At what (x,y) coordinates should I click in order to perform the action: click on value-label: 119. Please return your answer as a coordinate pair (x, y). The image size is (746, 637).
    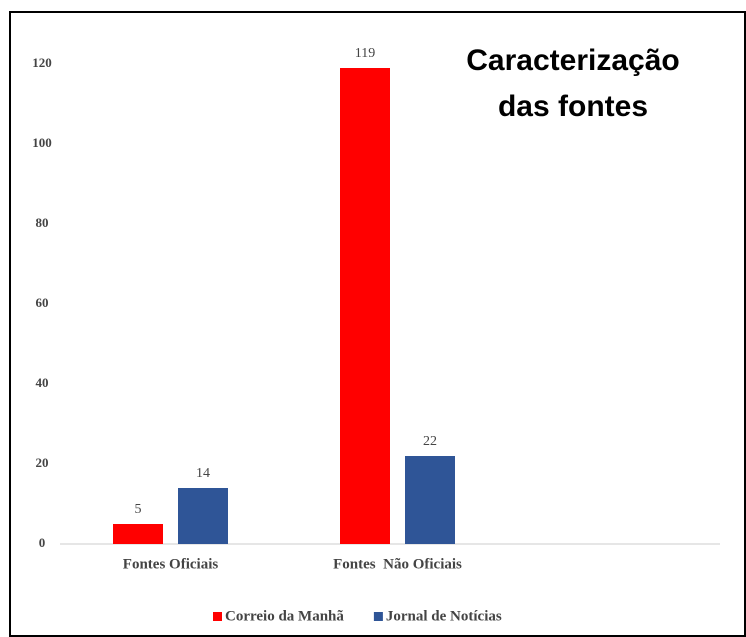
    Looking at the image, I should click on (365, 53).